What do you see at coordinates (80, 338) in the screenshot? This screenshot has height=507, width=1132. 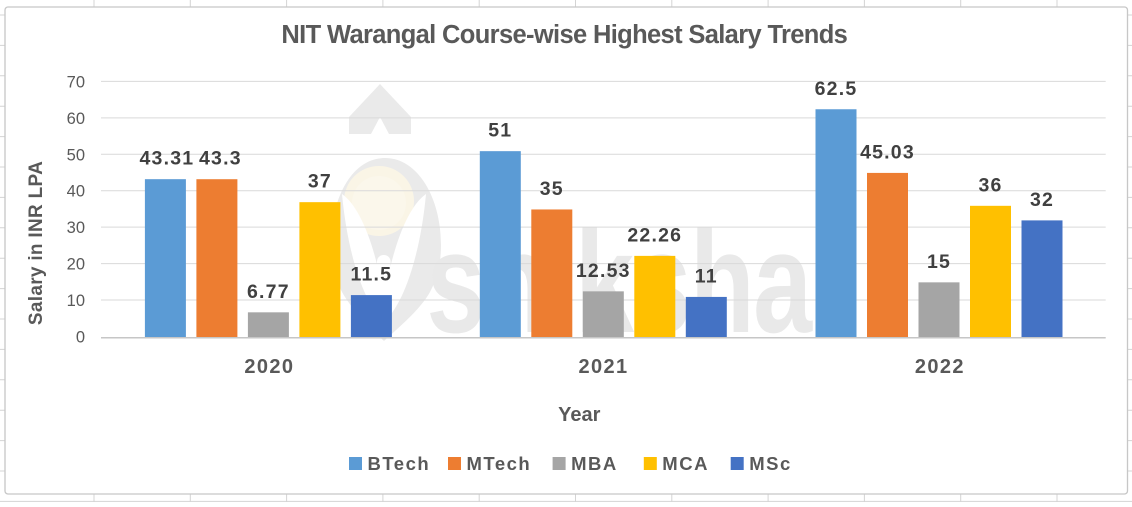 I see `svg-text: 0` at bounding box center [80, 338].